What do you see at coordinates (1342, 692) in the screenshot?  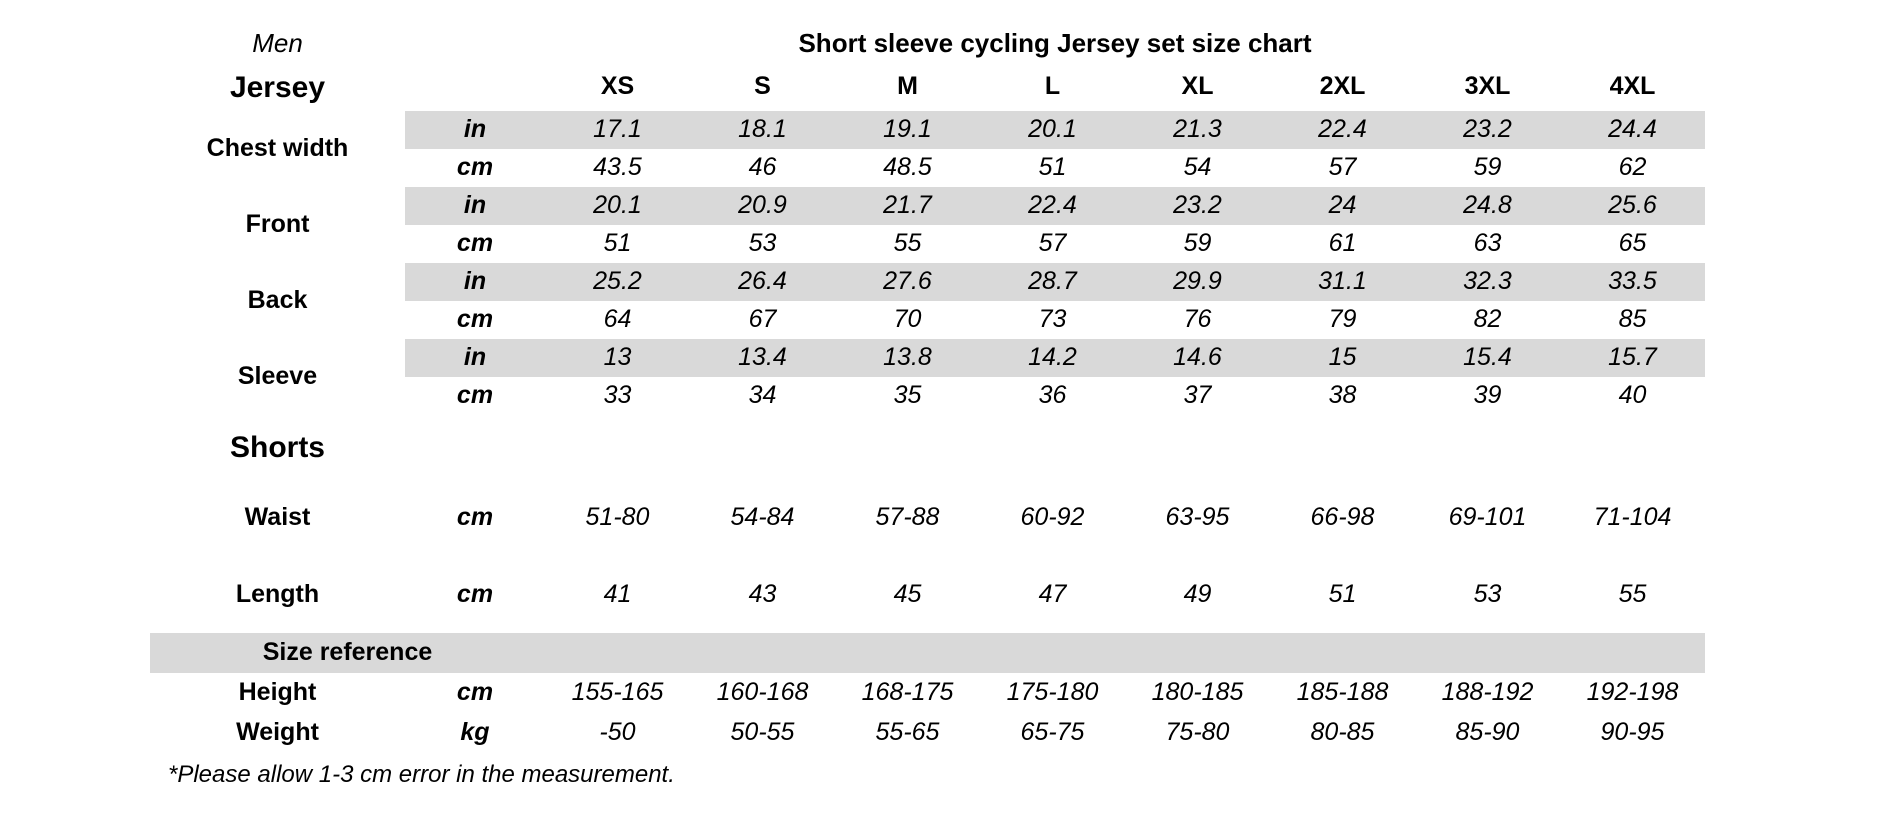 I see `value-cell: 185-188` at bounding box center [1342, 692].